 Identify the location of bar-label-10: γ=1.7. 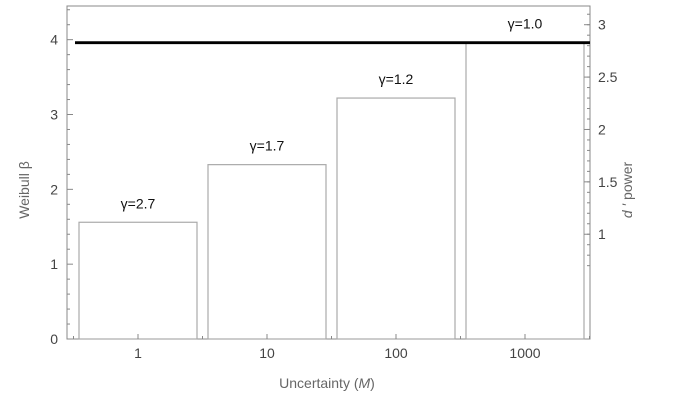
(267, 146).